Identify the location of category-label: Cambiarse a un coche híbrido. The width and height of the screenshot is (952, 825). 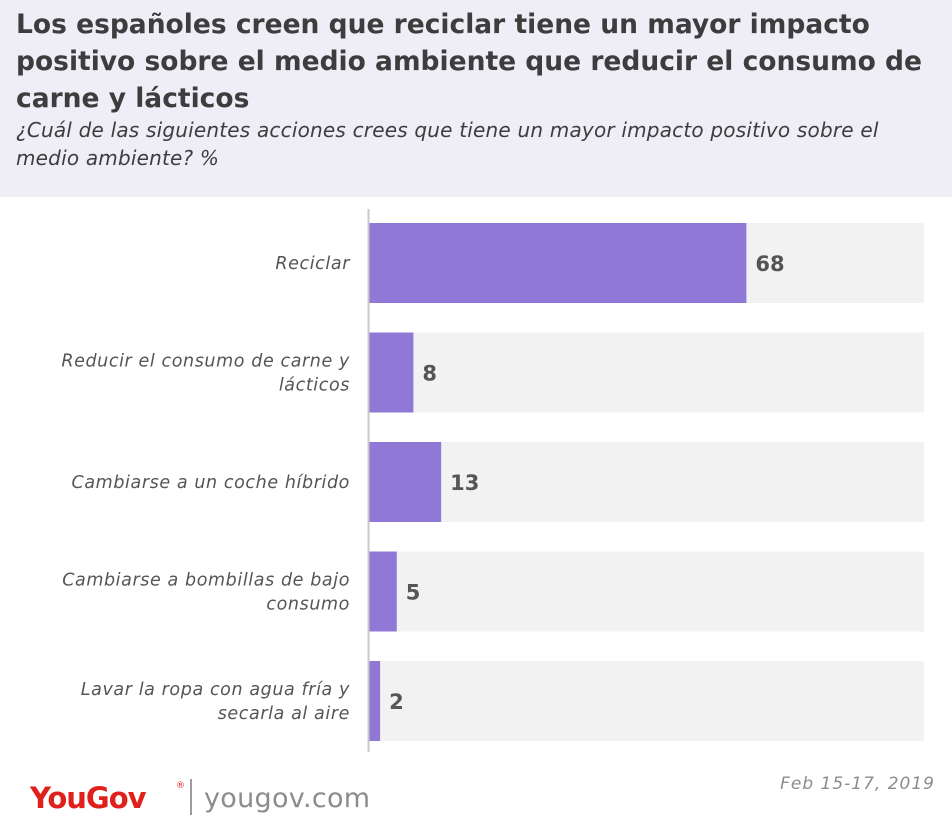
(211, 483).